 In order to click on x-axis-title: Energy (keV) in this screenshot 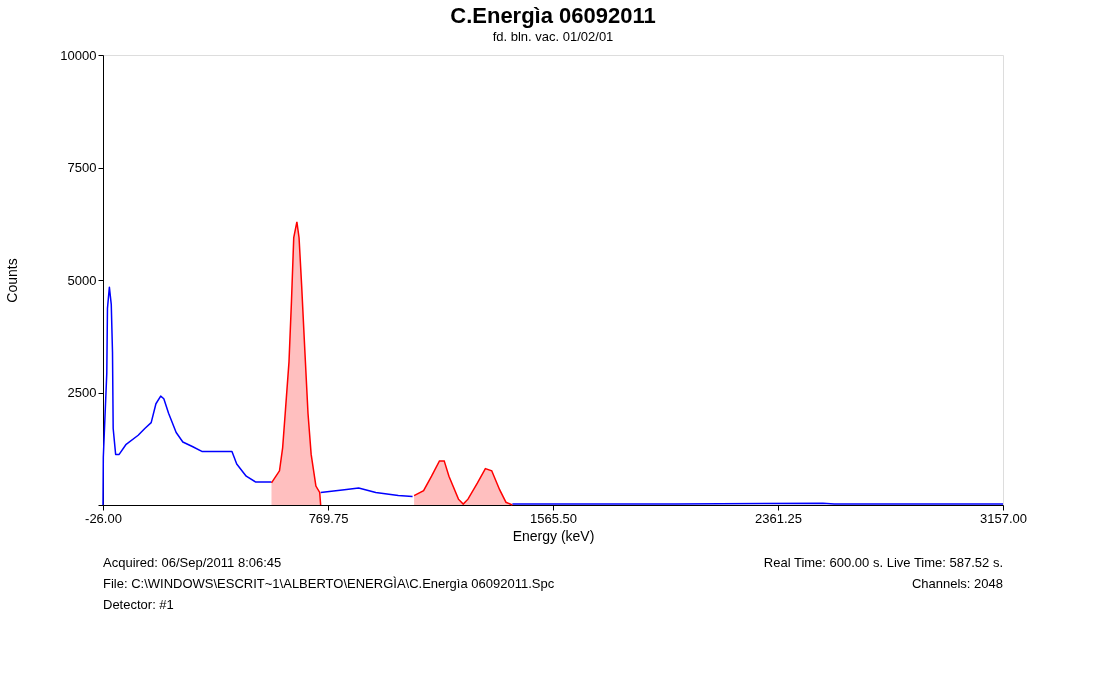, I will do `click(553, 535)`.